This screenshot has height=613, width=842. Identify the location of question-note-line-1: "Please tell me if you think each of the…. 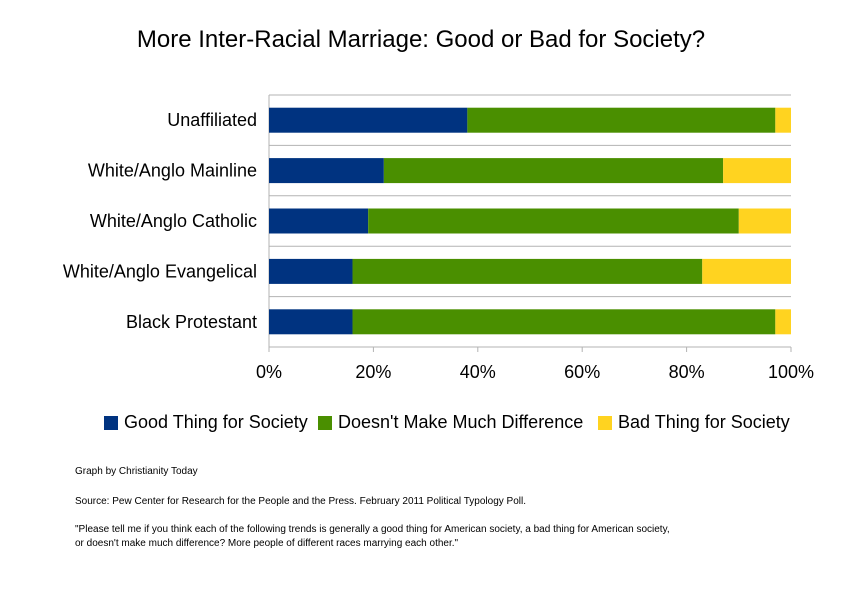
(372, 529).